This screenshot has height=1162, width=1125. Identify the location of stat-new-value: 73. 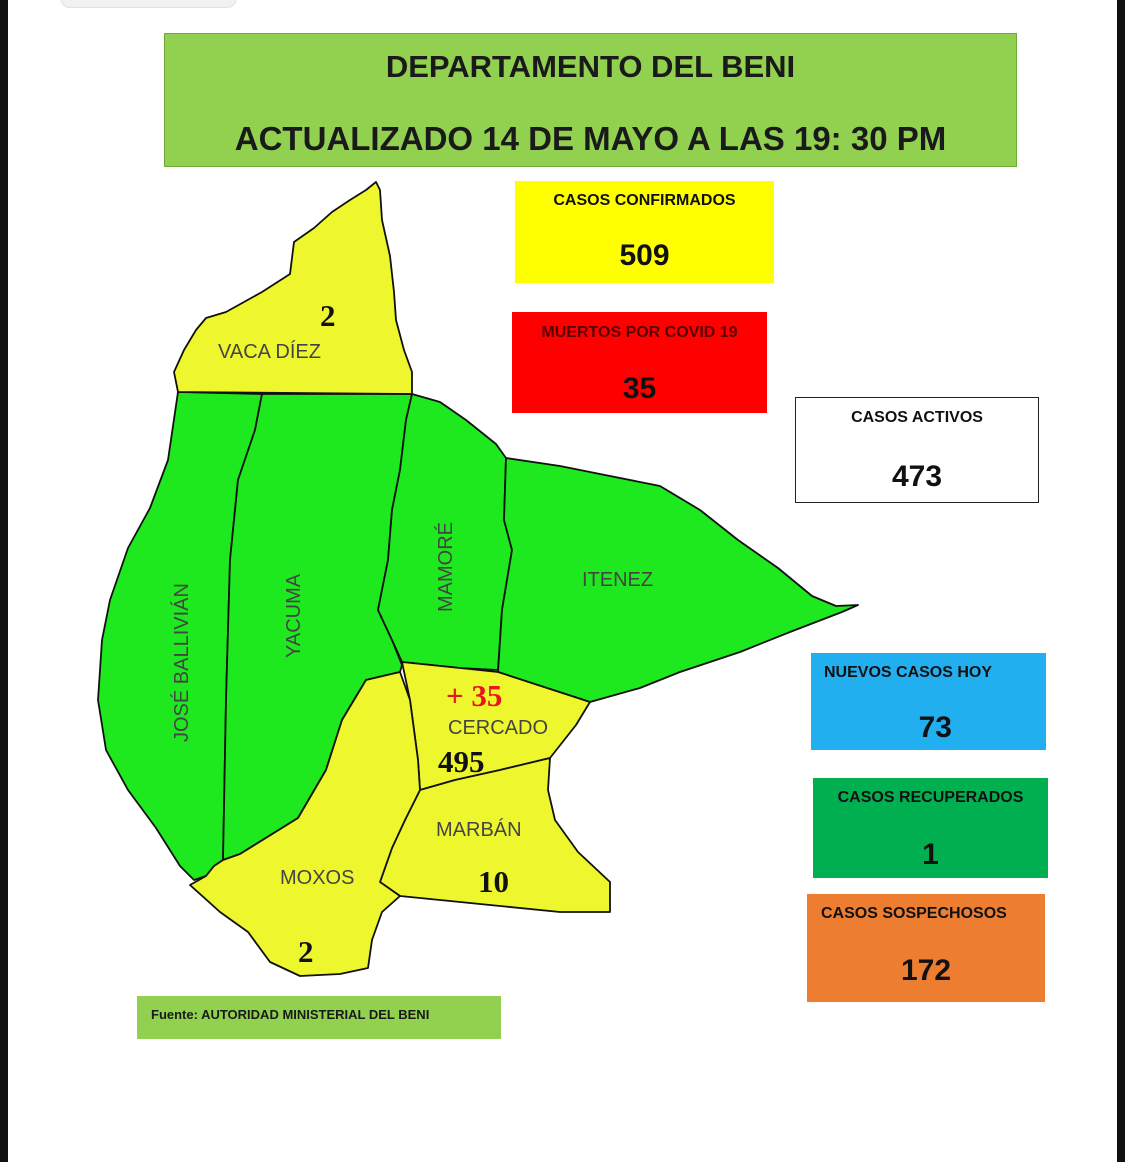
(935, 727).